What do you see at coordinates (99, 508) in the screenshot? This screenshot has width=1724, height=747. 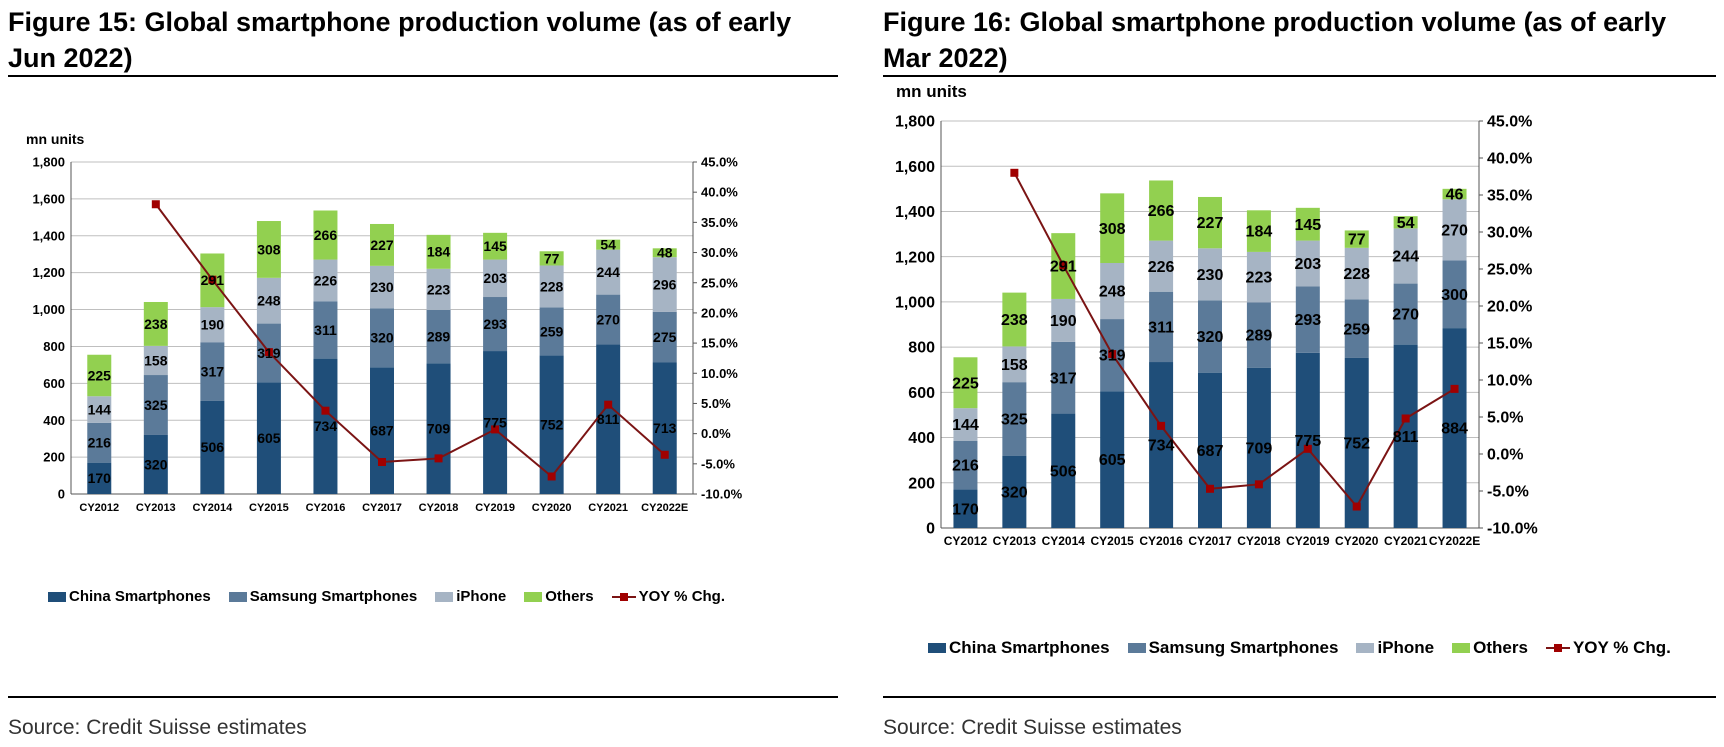 I see `x-tick-label: CY2012` at bounding box center [99, 508].